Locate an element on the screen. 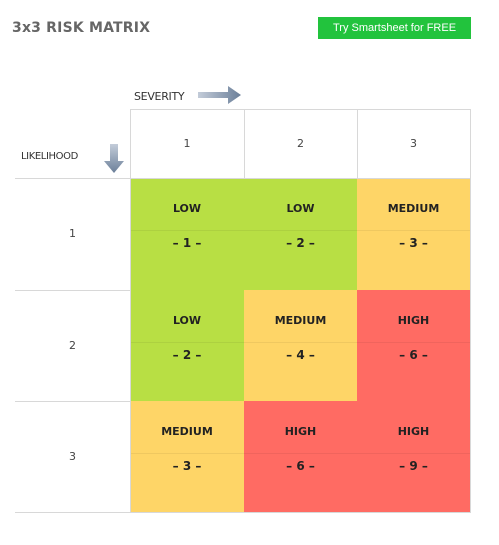  risk-cell: HIGH – 9 – is located at coordinates (413, 457).